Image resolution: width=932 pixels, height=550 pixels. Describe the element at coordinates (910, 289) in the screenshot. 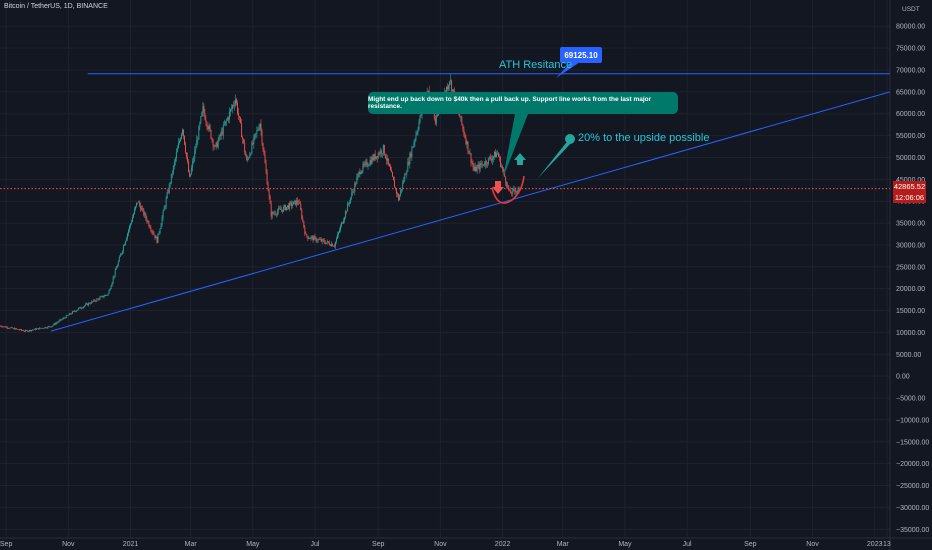

I see `y-tick-label: 20000.00` at that location.